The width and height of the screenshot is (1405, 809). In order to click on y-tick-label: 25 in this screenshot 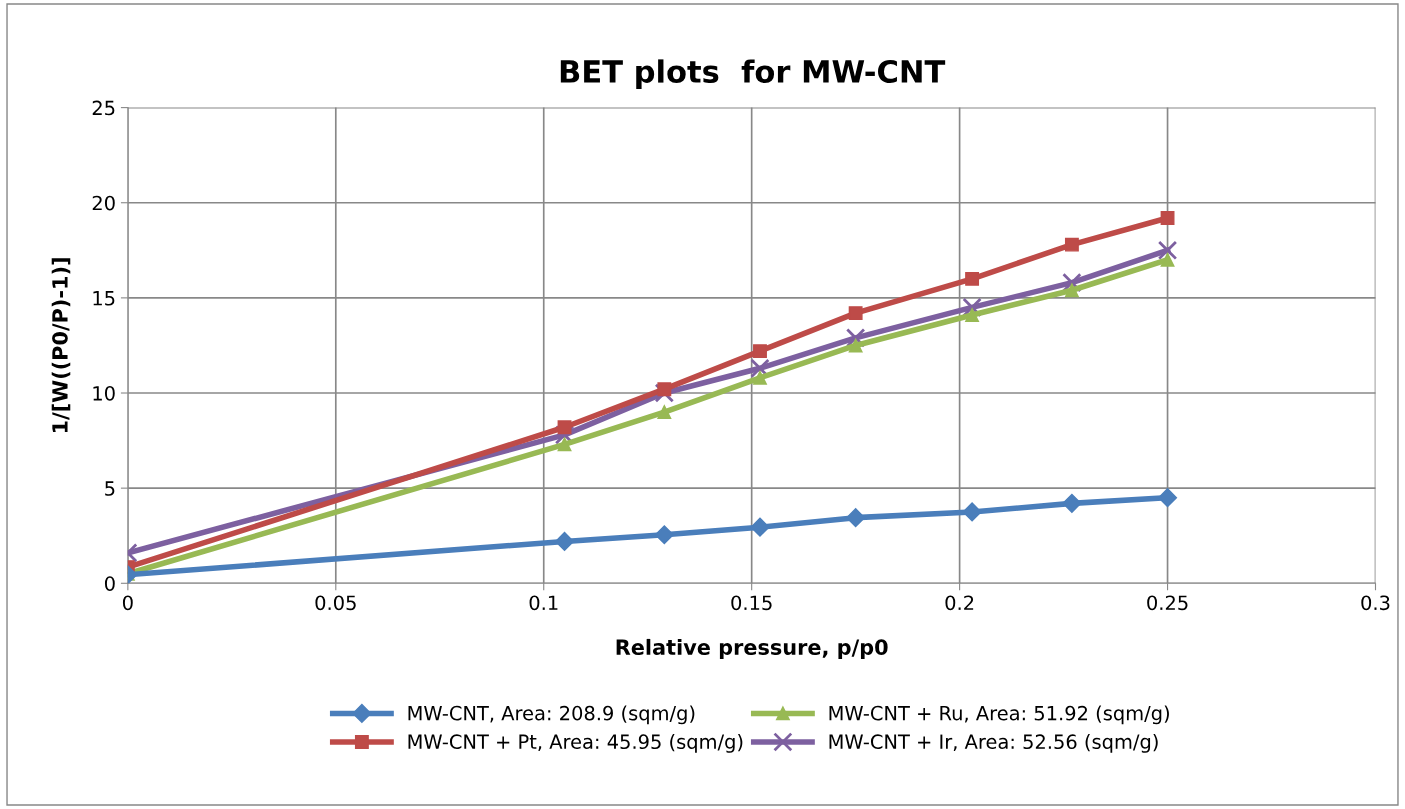, I will do `click(103, 108)`.